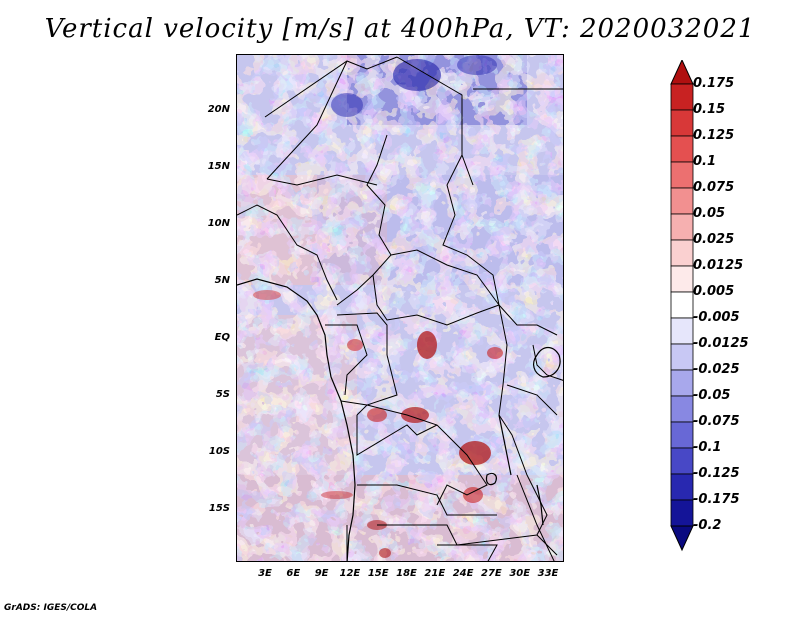 This screenshot has height=618, width=800. What do you see at coordinates (321, 573) in the screenshot?
I see `lon-label: 9E` at bounding box center [321, 573].